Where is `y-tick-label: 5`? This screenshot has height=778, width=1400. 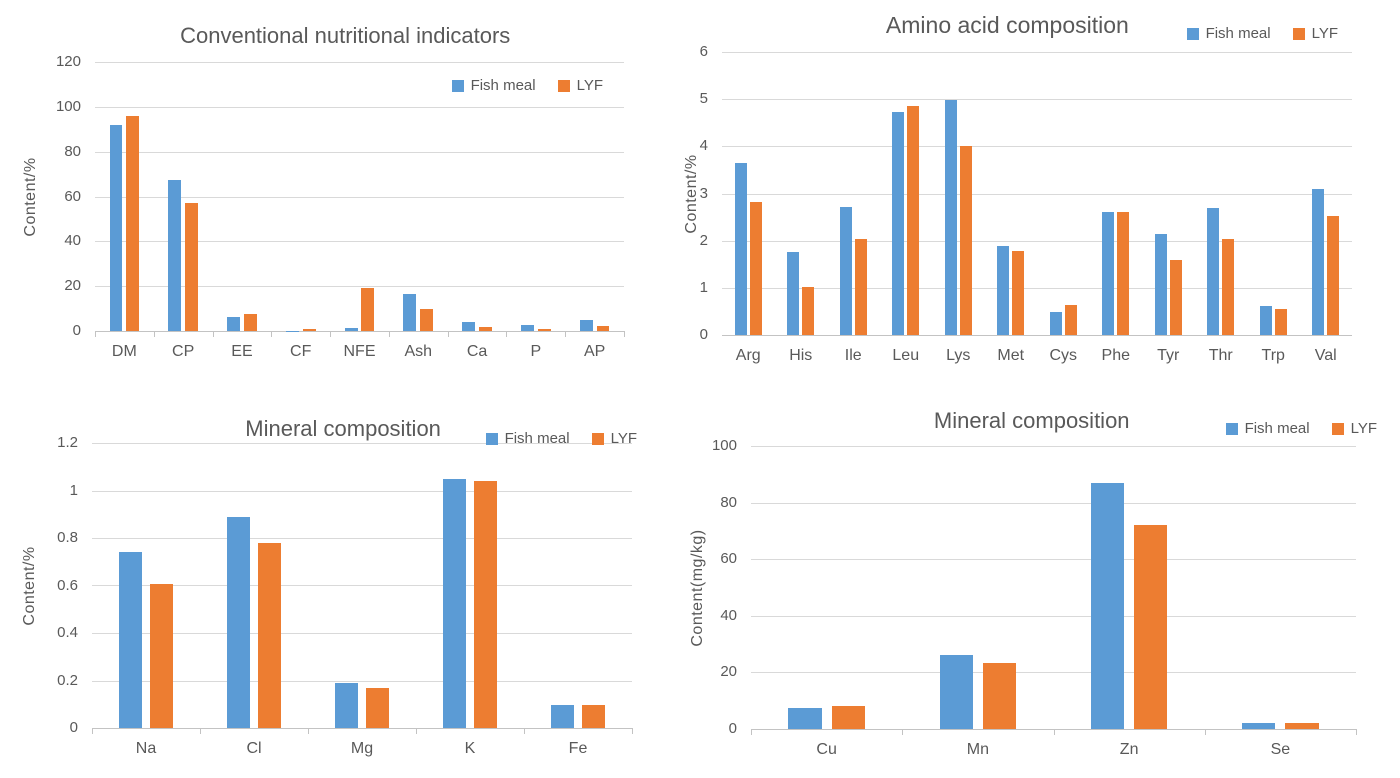
y-tick-label: 5 is located at coordinates (703, 99).